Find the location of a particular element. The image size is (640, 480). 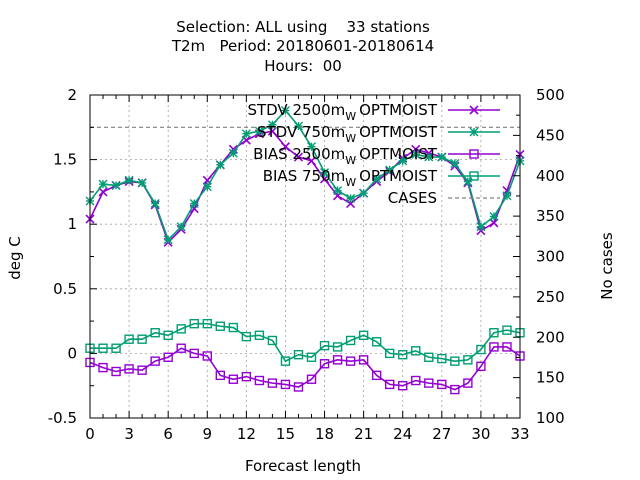

title-line-2: T2m Period: 20180601-20180614 is located at coordinates (302, 46).